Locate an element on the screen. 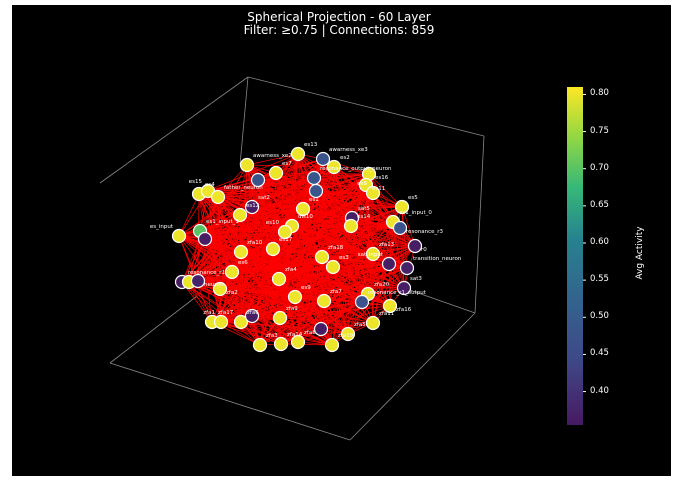  node-label: r0 is located at coordinates (424, 250).